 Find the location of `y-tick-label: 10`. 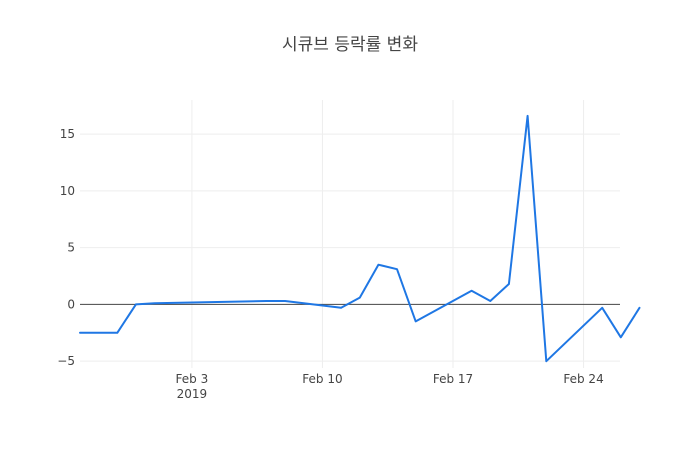

y-tick-label: 10 is located at coordinates (67, 191).